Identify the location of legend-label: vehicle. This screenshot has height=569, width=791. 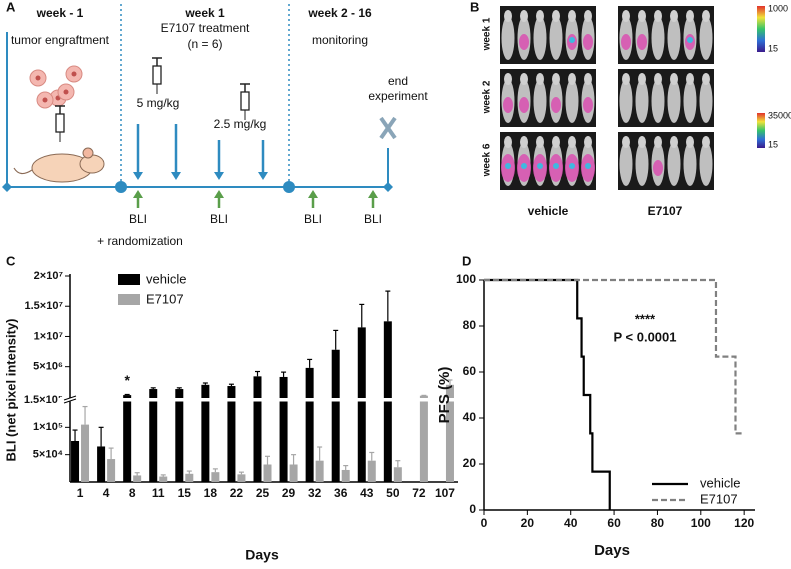
(720, 482).